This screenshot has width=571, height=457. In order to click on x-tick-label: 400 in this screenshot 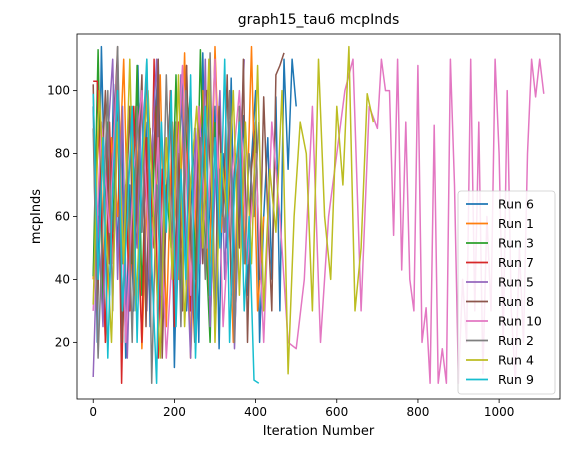, I will do `click(255, 412)`.